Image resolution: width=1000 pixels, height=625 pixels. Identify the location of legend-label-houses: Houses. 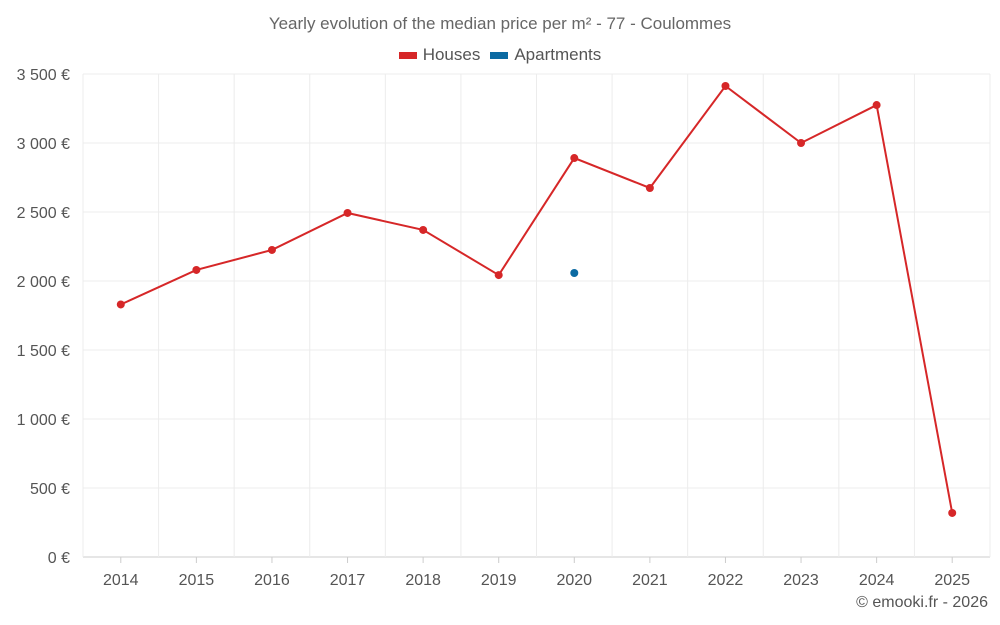
(451, 54).